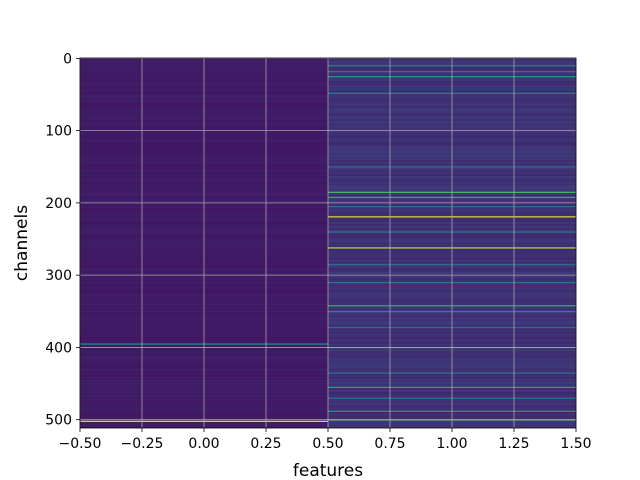  I want to click on x-axis-ticks: −0.50 −0.25 0.00 0.25 0.50 0.75 1.00 1.25 1.50, so click(325, 440).